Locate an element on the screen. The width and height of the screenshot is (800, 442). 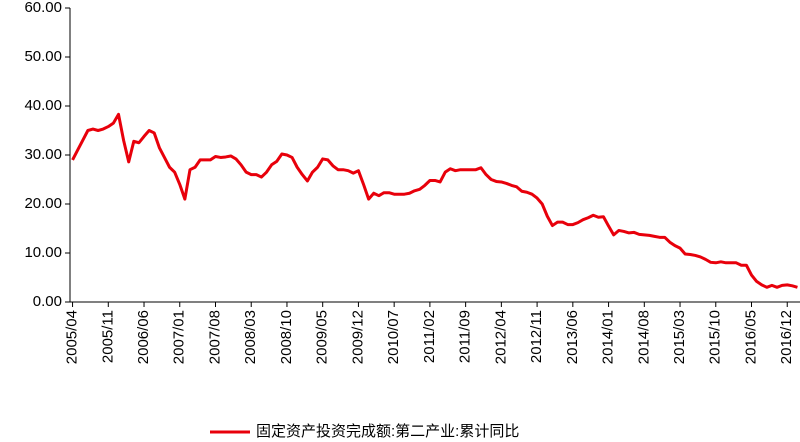
y-tick-label: 30.00 is located at coordinates (43, 154).